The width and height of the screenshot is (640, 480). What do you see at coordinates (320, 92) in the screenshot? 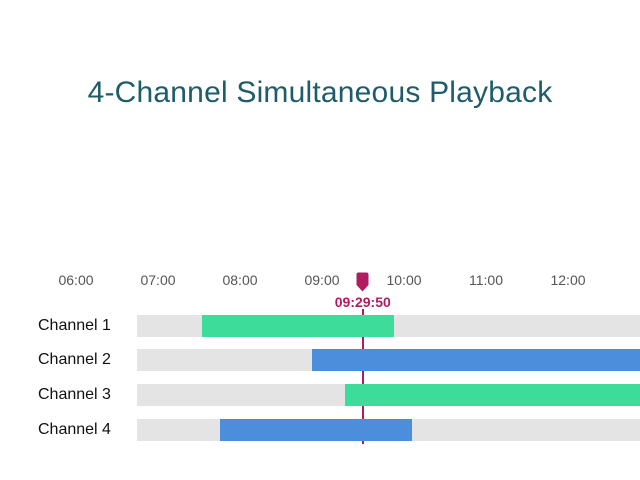
I see `chart-title: 4-Channel Simultaneous Playback` at bounding box center [320, 92].